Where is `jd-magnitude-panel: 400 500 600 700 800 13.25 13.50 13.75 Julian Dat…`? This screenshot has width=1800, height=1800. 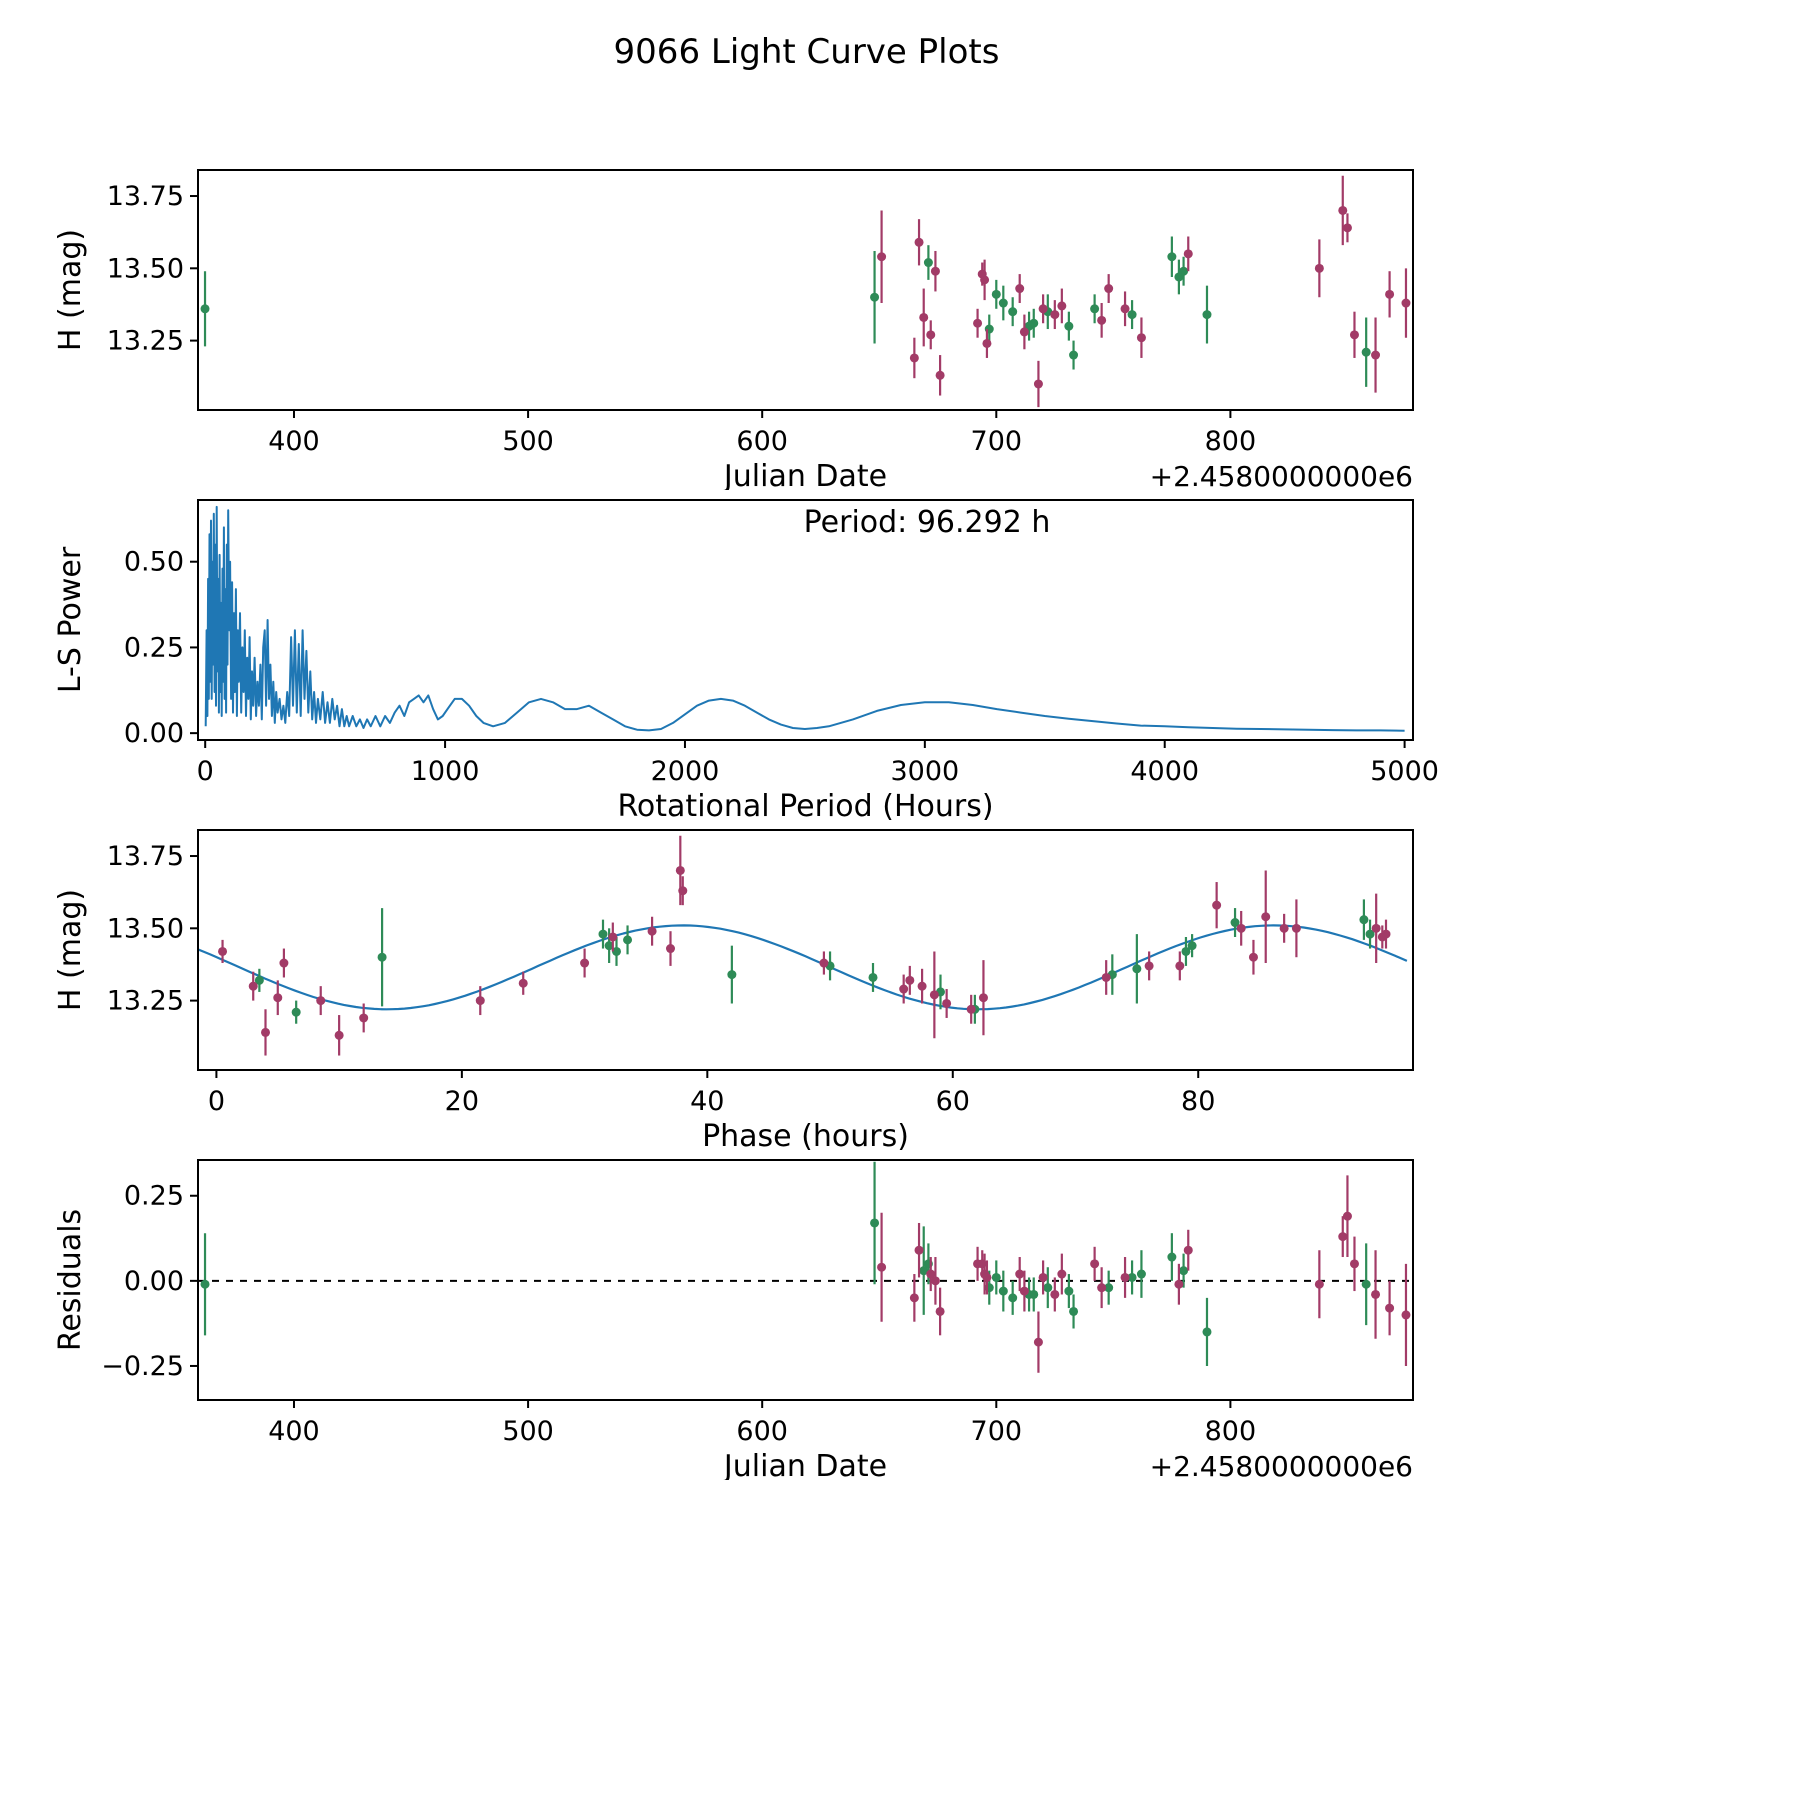
jd-magnitude-panel: 400 500 600 700 800 13.25 13.50 13.75 Julian Dat… is located at coordinates (733, 329).